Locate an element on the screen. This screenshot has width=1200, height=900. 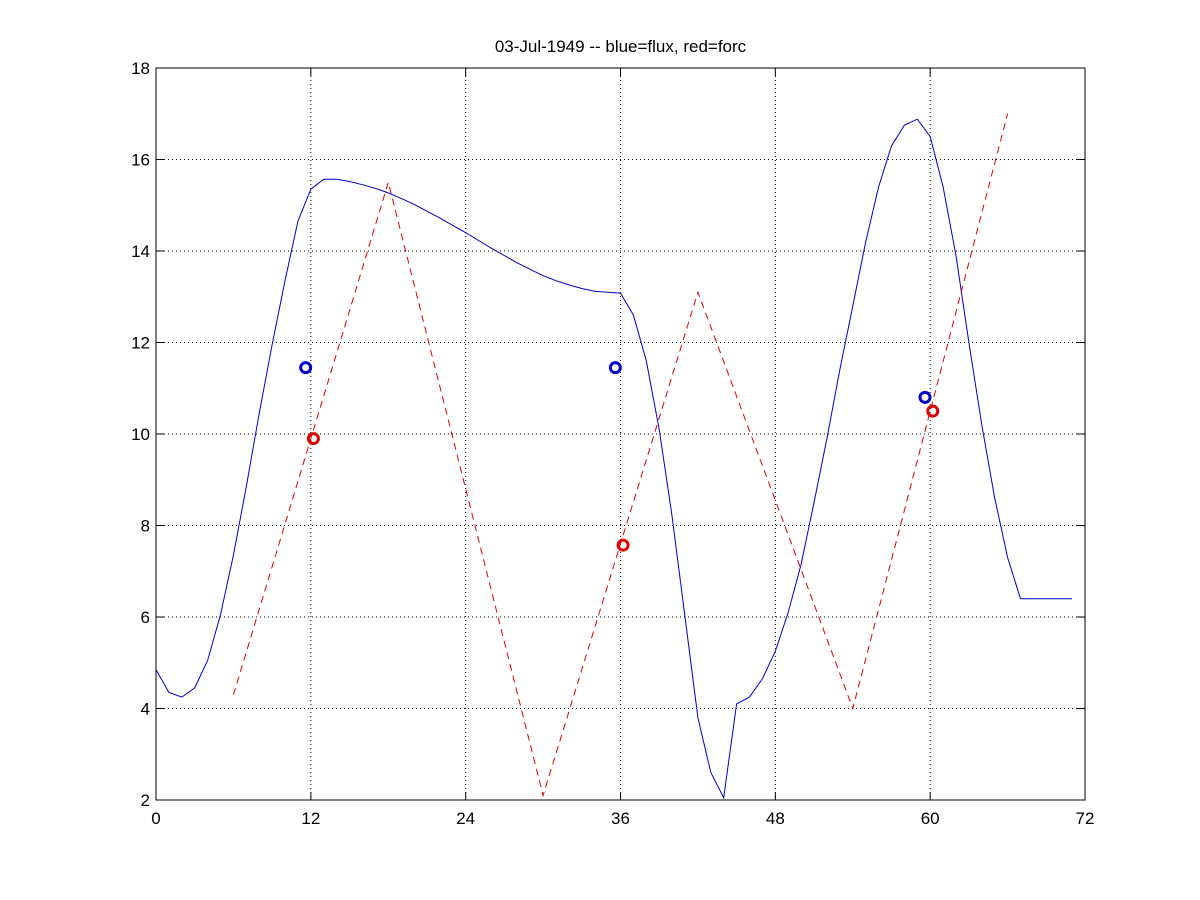
y-tick-label: 18 is located at coordinates (140, 68).